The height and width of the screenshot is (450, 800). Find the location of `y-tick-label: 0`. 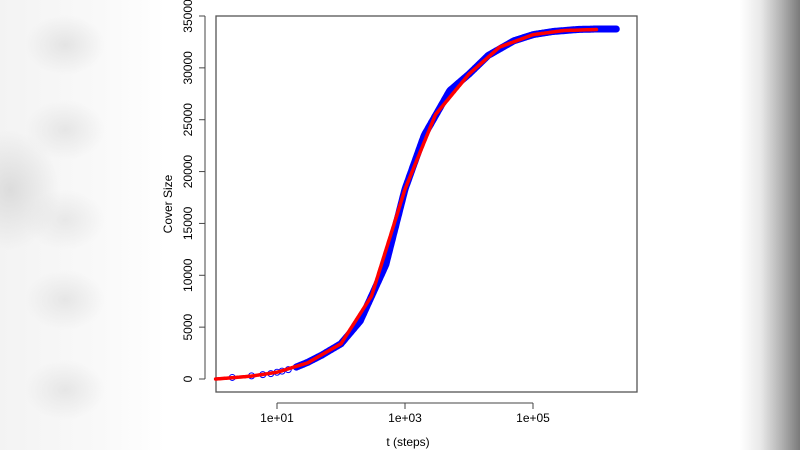

y-tick-label: 0 is located at coordinates (188, 378).